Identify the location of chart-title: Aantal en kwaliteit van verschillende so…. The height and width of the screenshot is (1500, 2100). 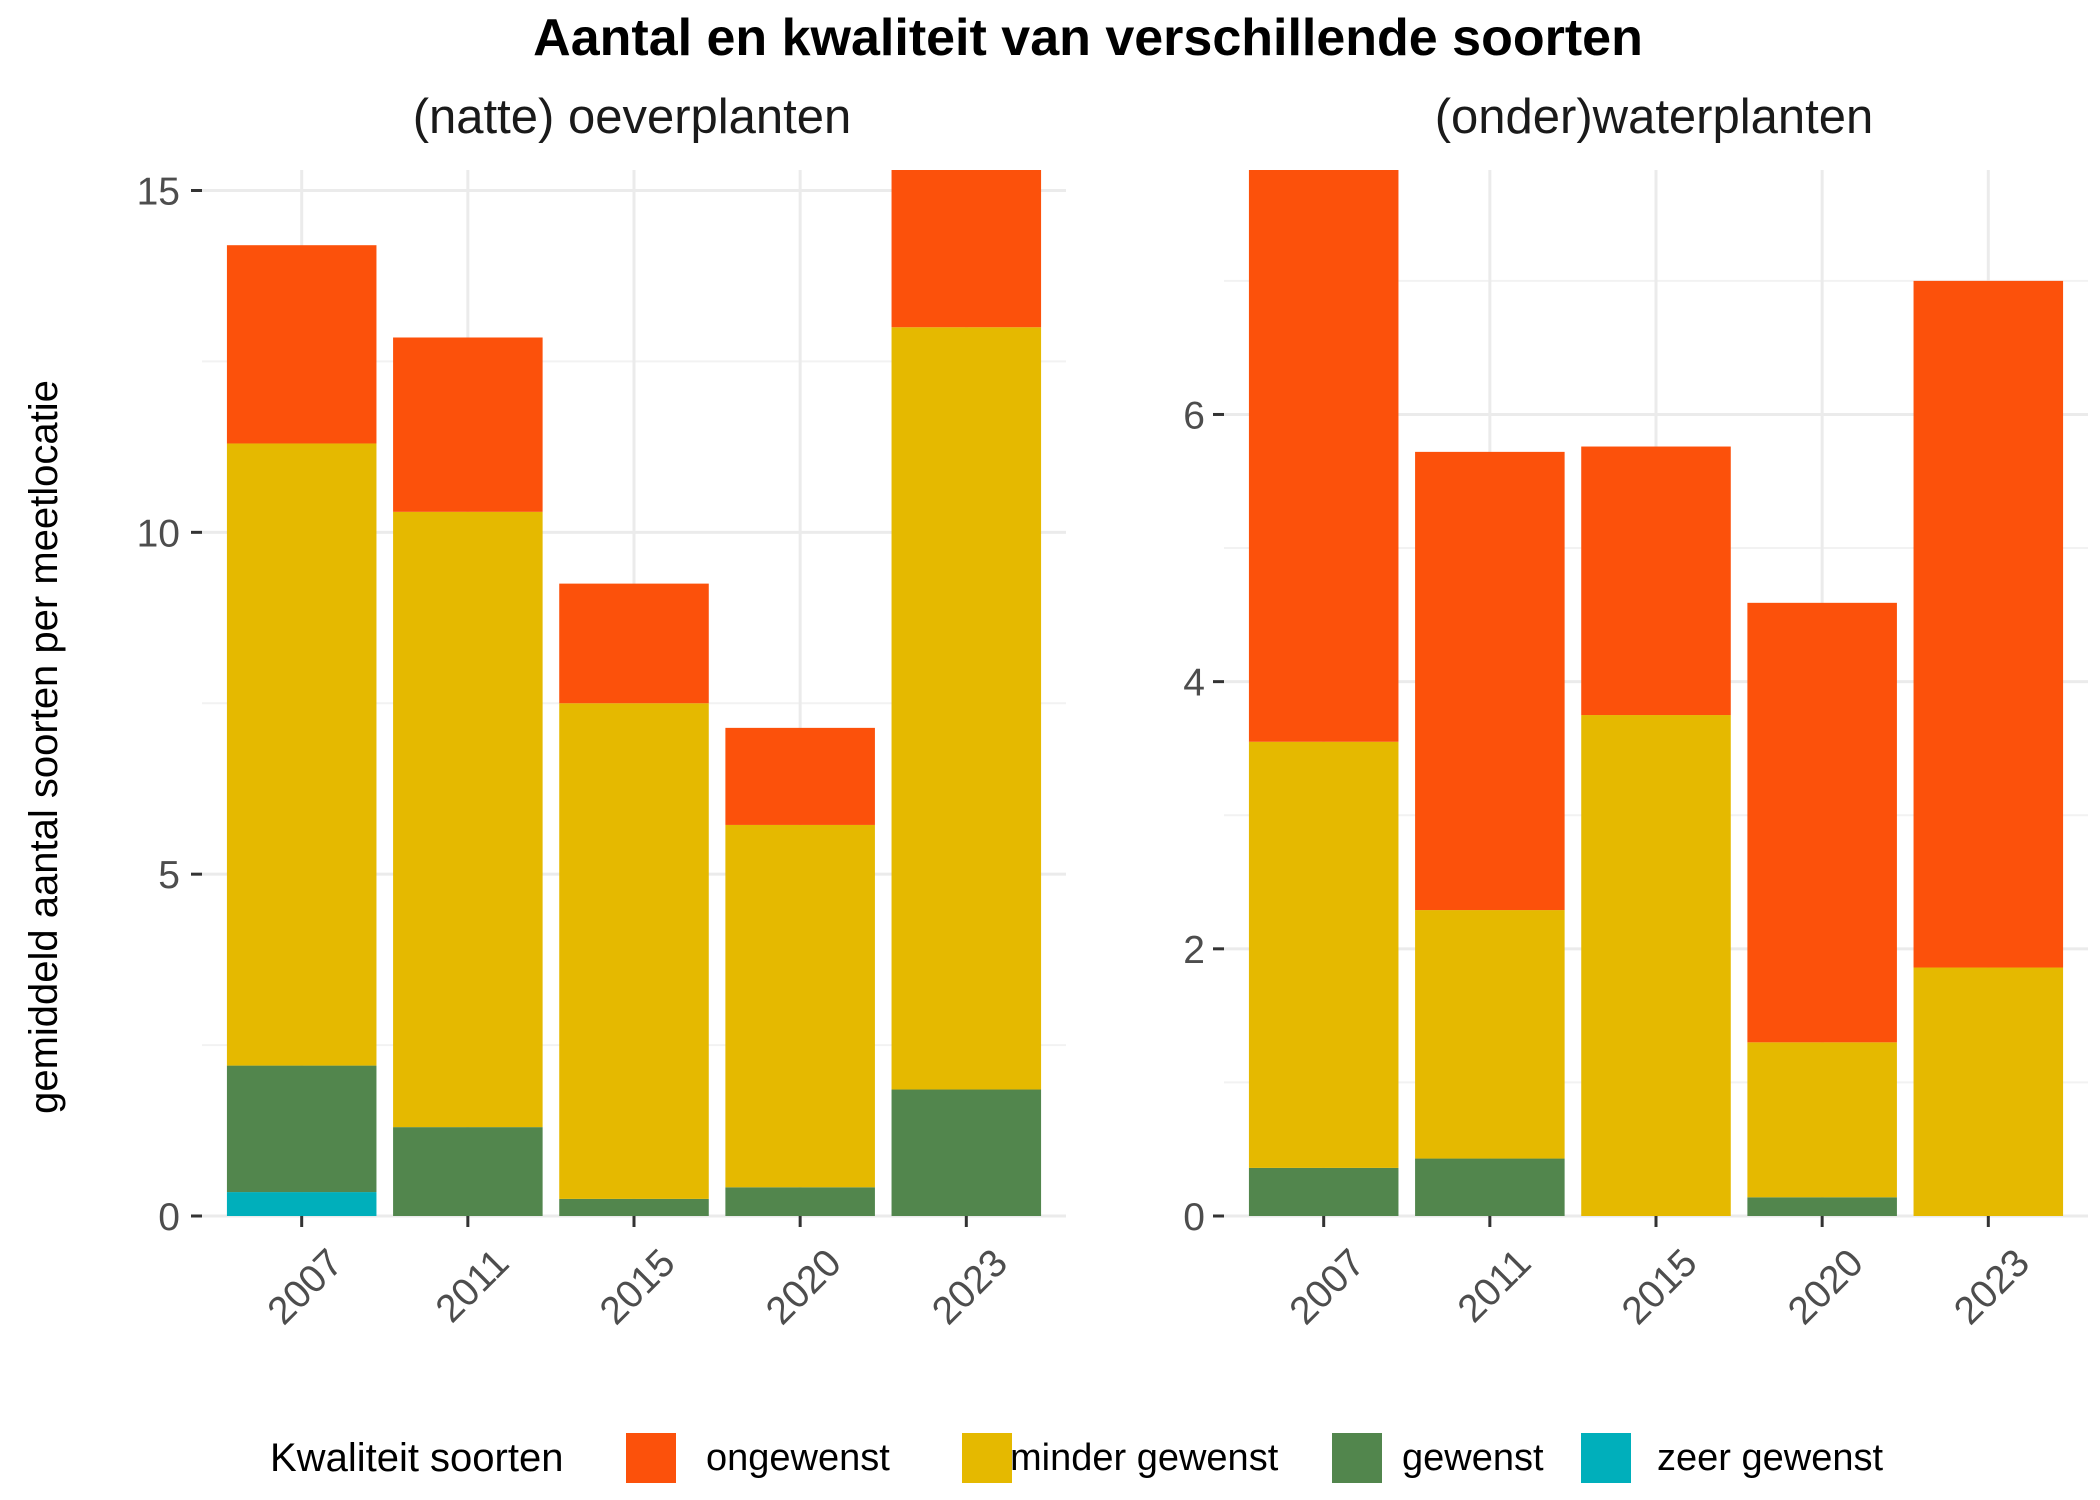
(1088, 38).